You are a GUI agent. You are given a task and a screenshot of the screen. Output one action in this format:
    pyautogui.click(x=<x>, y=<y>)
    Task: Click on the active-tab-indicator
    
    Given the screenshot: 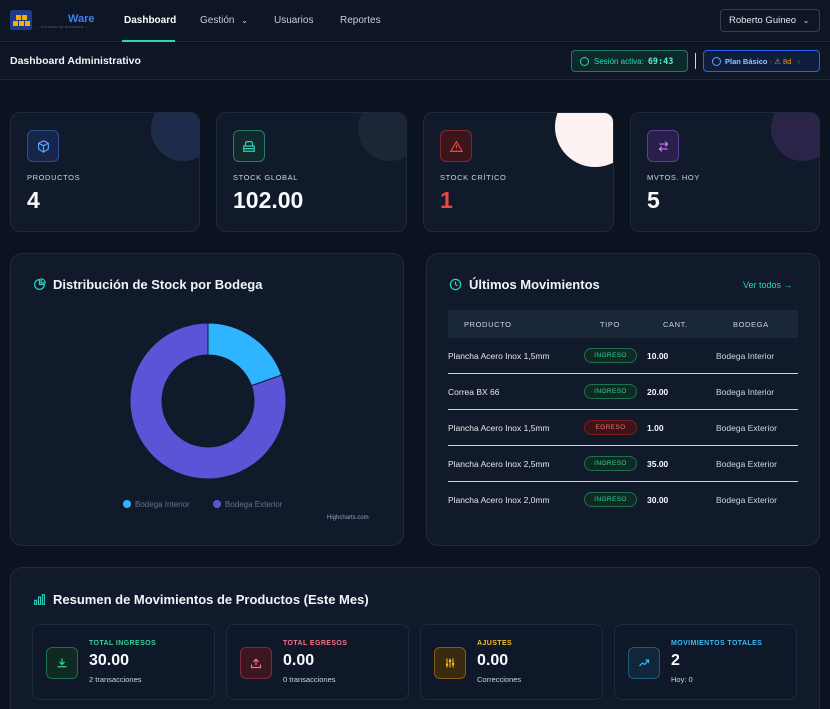 What is the action you would take?
    pyautogui.click(x=148, y=41)
    